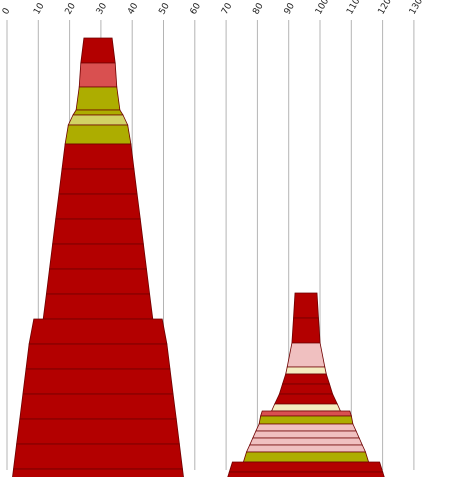  I want to click on x-tick-label: 110, so click(353, 8).